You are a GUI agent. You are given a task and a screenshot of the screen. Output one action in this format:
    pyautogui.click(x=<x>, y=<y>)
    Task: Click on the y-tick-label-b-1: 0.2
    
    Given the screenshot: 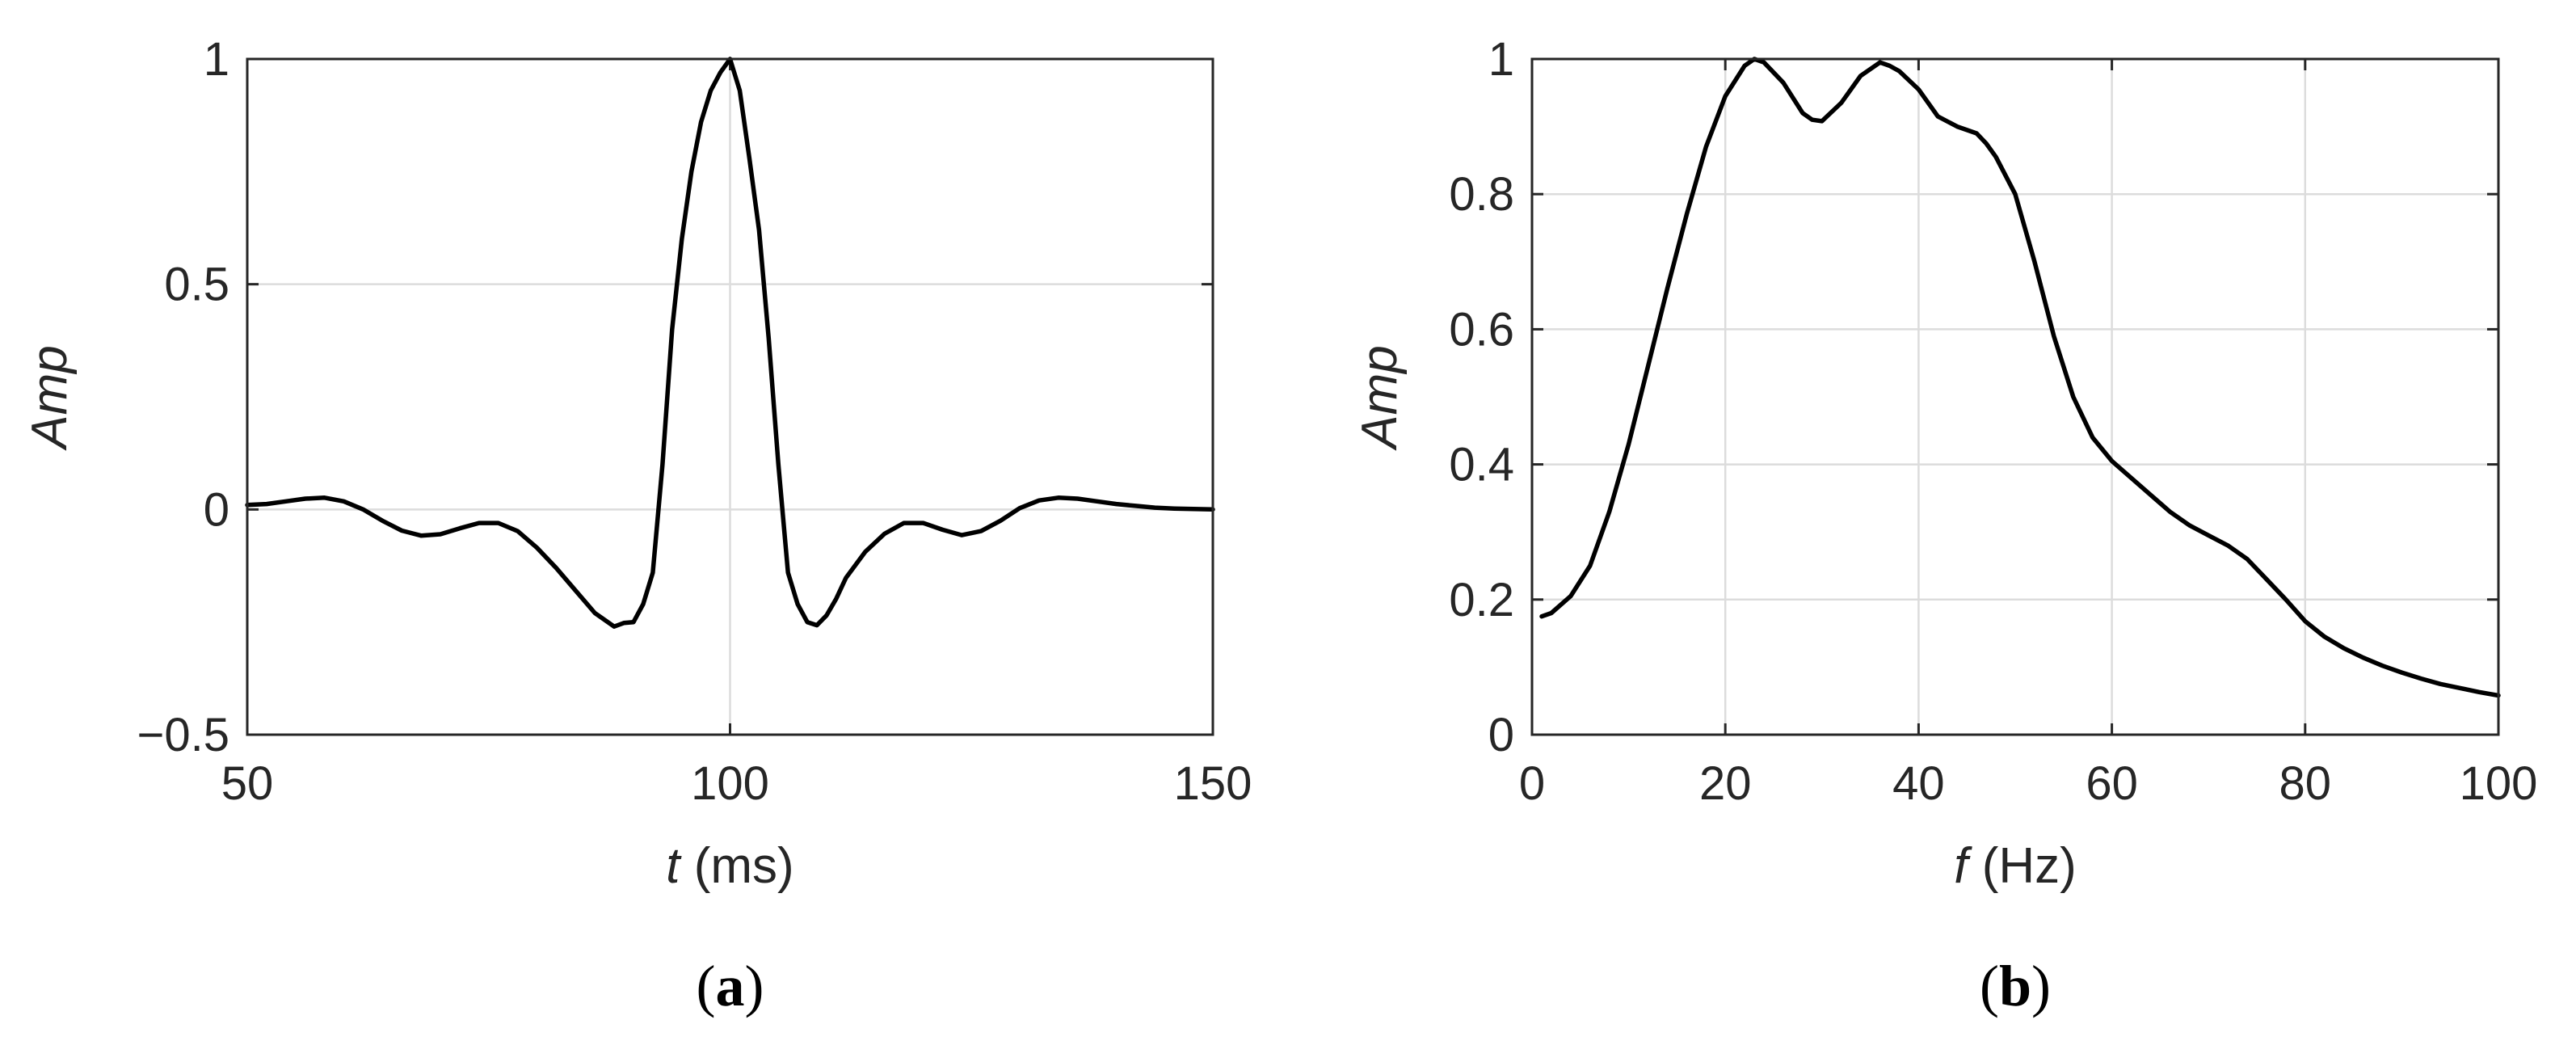 What is the action you would take?
    pyautogui.click(x=1481, y=600)
    